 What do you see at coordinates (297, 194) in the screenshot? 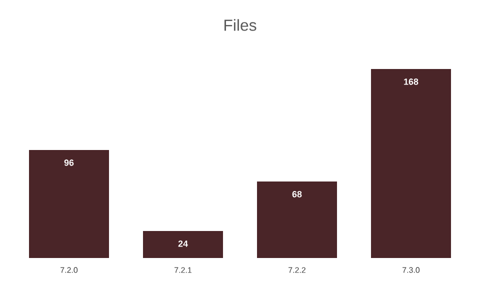
I see `data-label: 68` at bounding box center [297, 194].